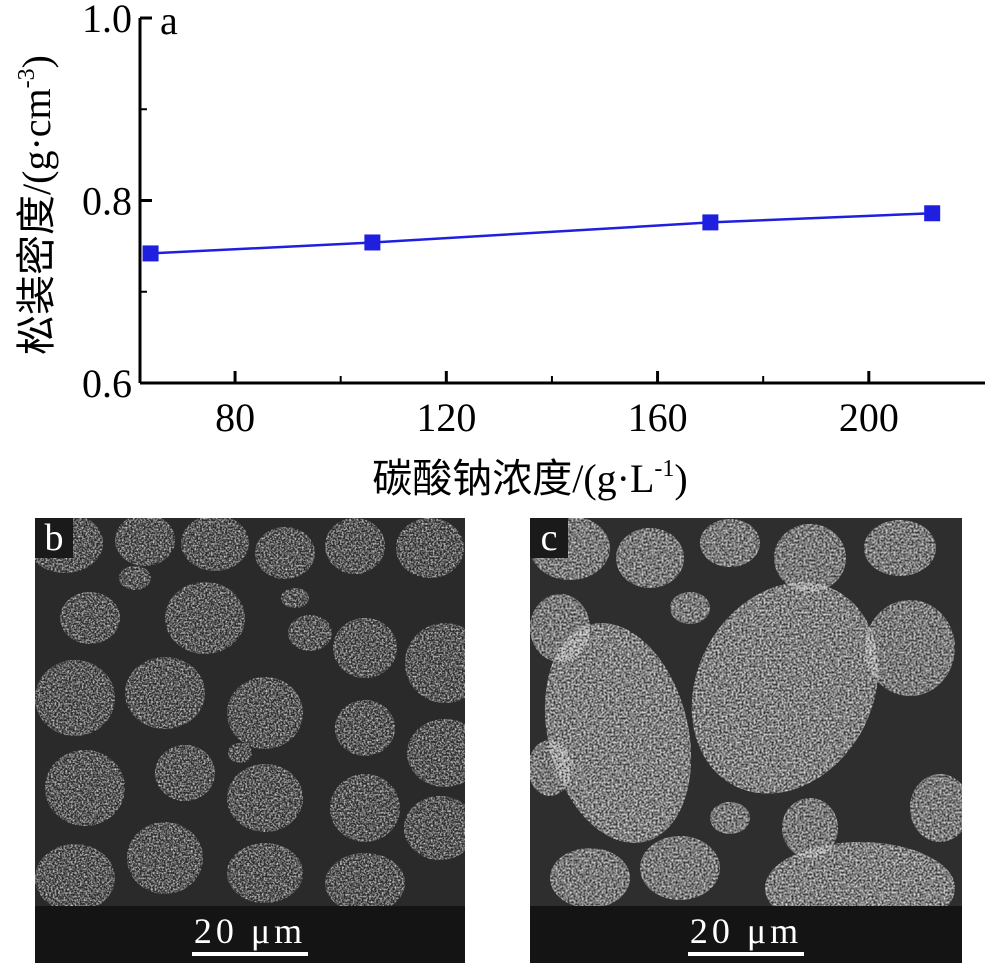 The width and height of the screenshot is (1000, 967). Describe the element at coordinates (27, 78) in the screenshot. I see `y-axis-title-sup: -3` at that location.